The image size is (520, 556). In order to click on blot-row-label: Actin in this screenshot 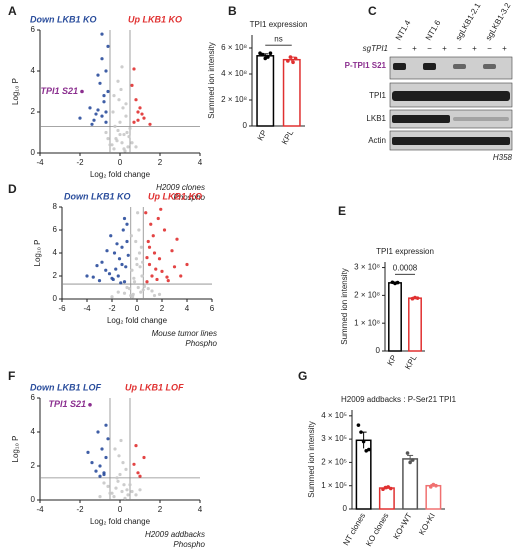, I will do `click(377, 140)`.